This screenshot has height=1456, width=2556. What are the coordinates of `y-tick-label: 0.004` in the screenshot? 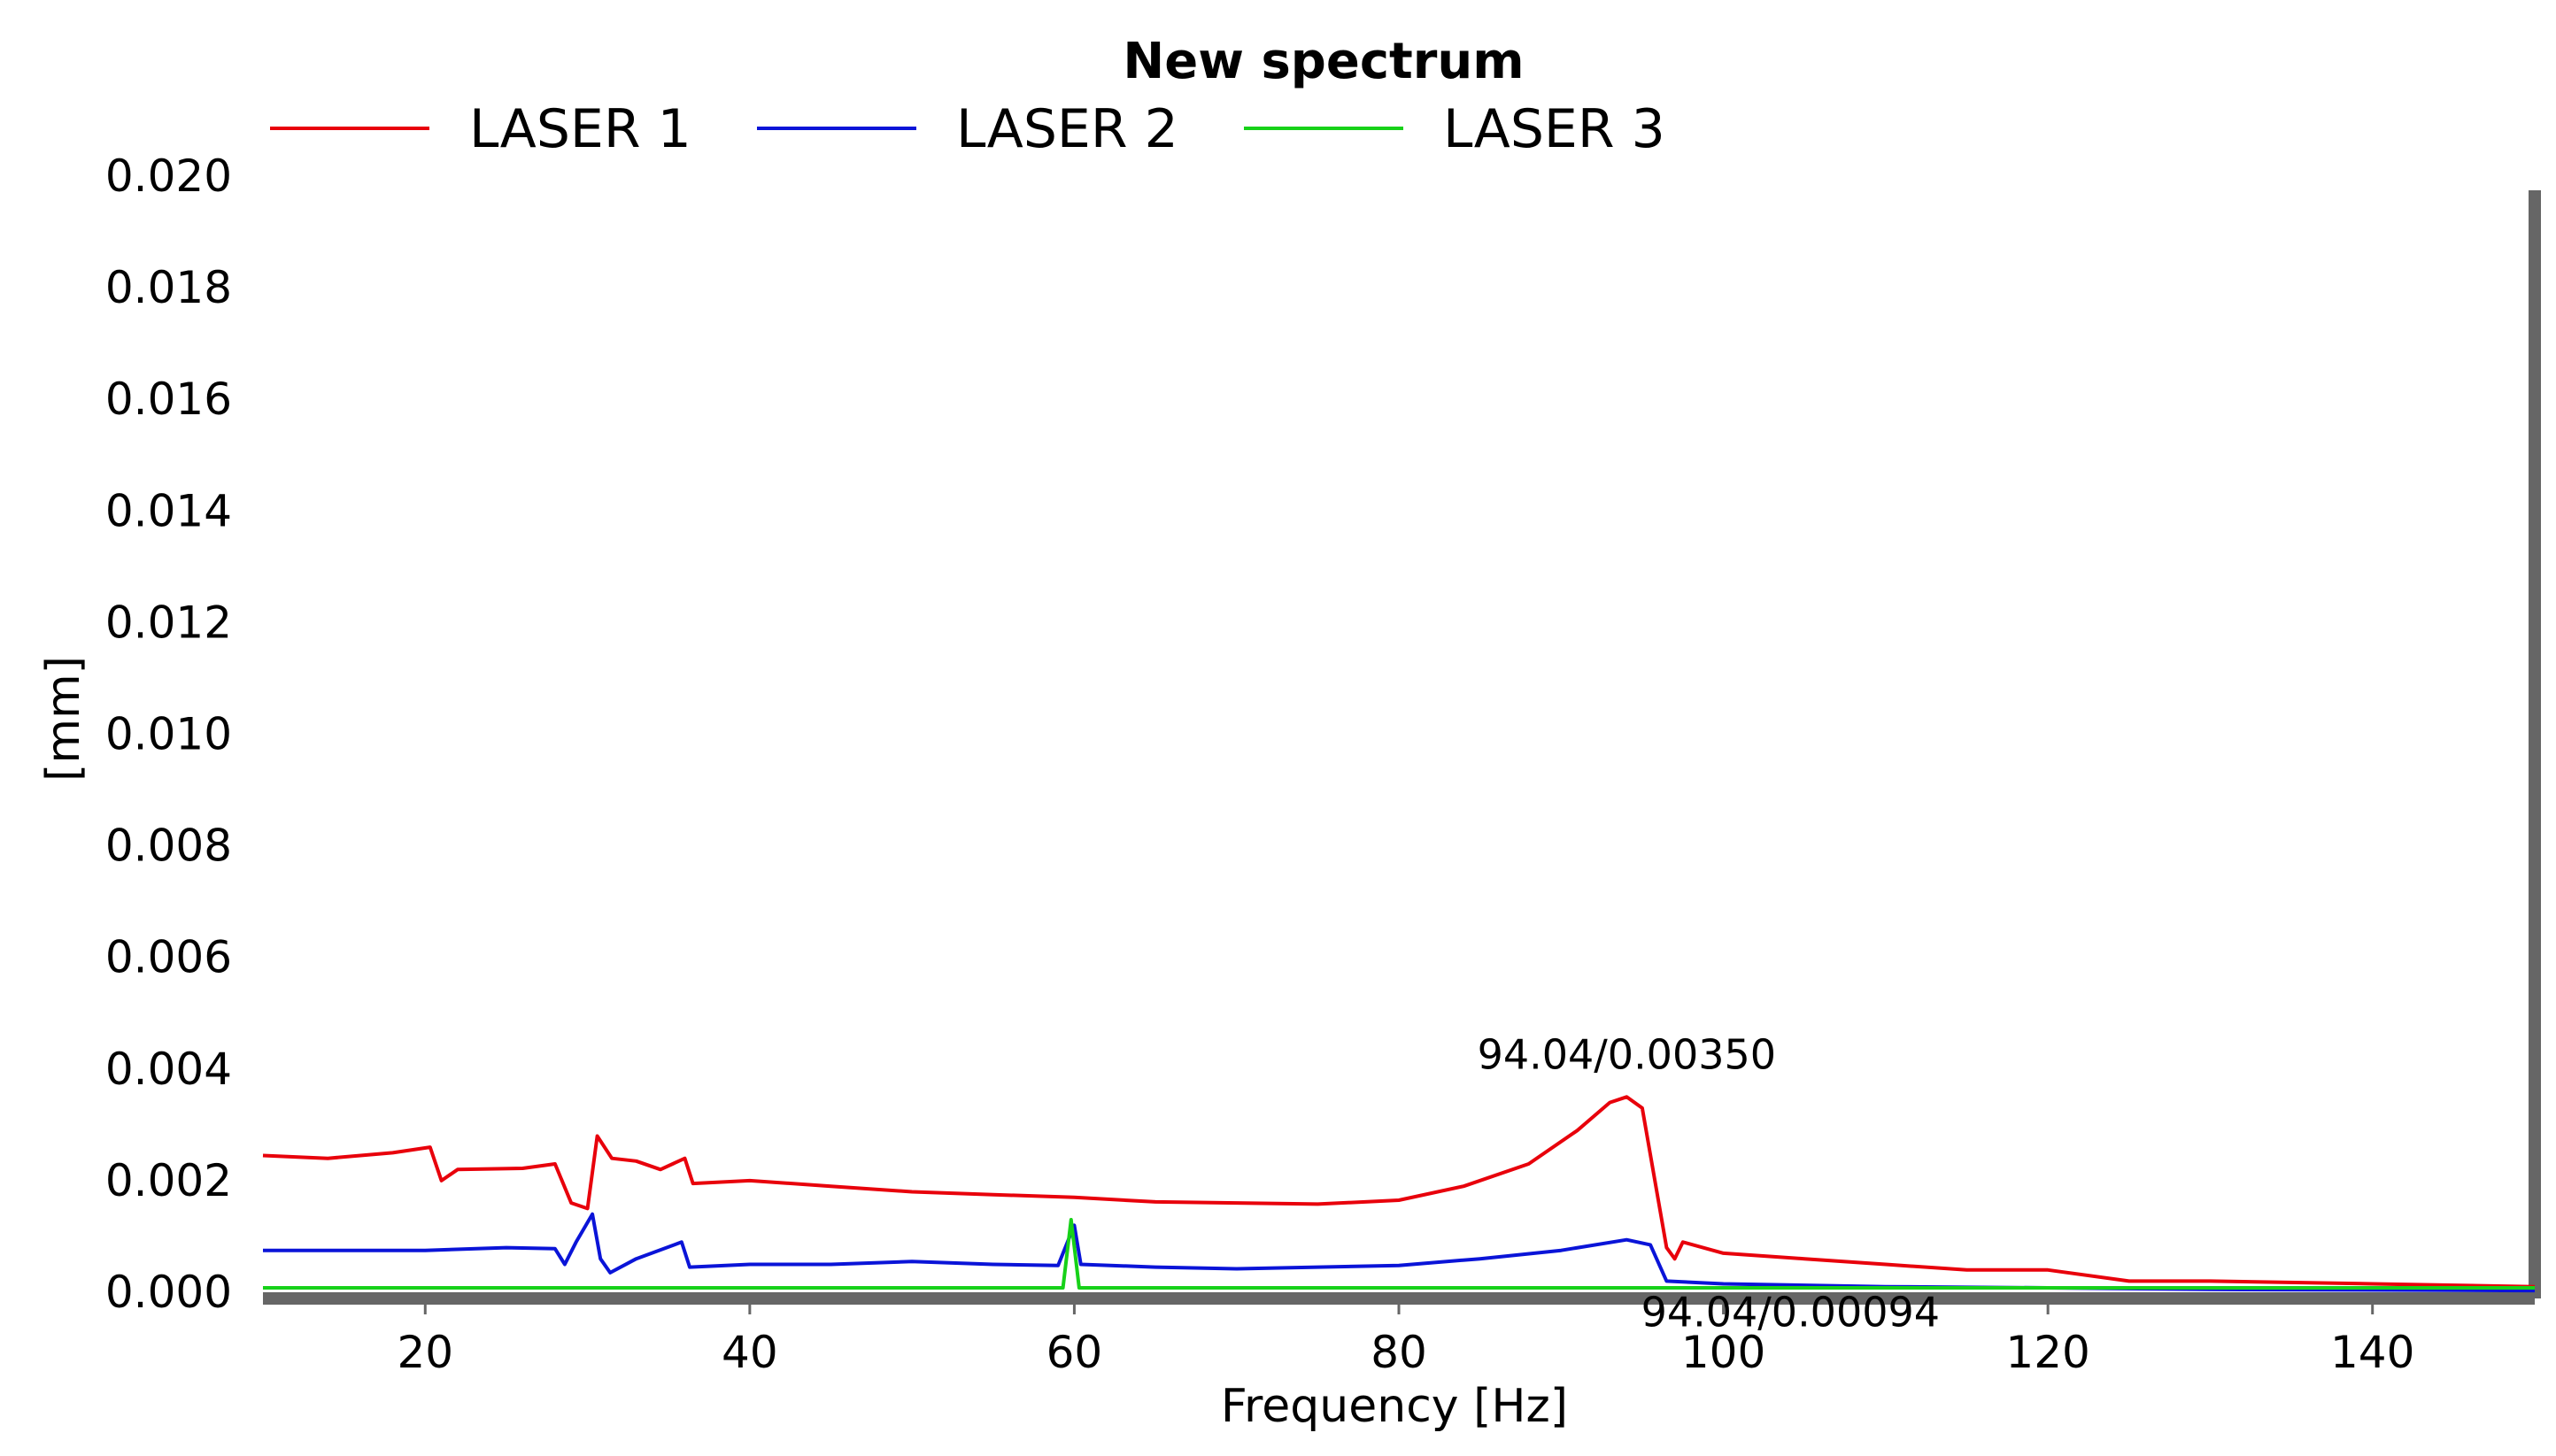 It's located at (169, 1069).